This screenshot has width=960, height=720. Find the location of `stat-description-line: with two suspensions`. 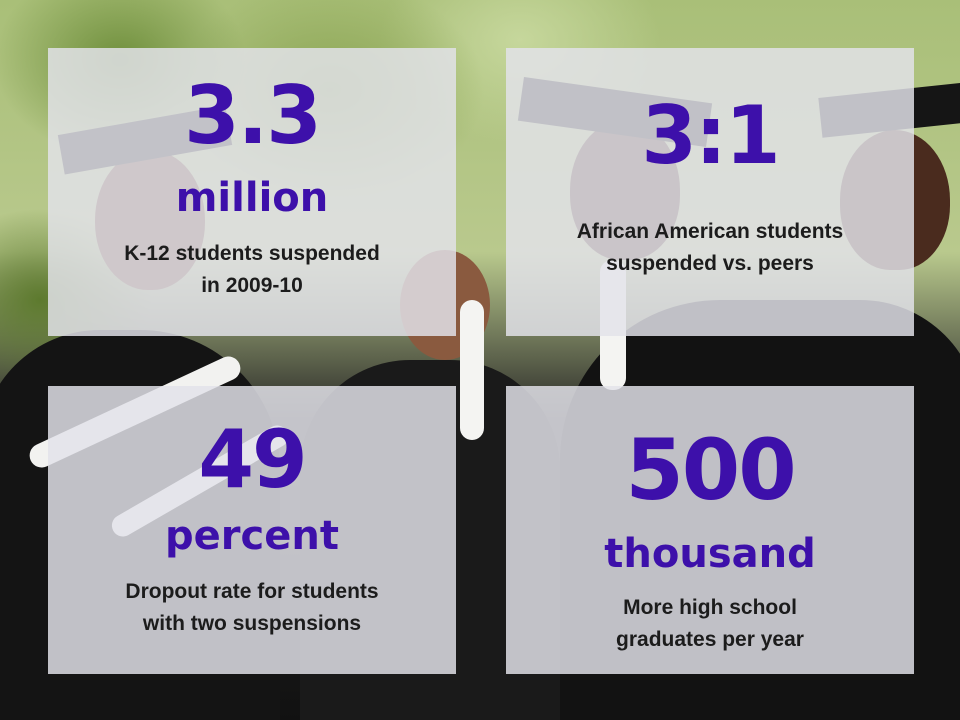

stat-description-line: with two suspensions is located at coordinates (252, 623).